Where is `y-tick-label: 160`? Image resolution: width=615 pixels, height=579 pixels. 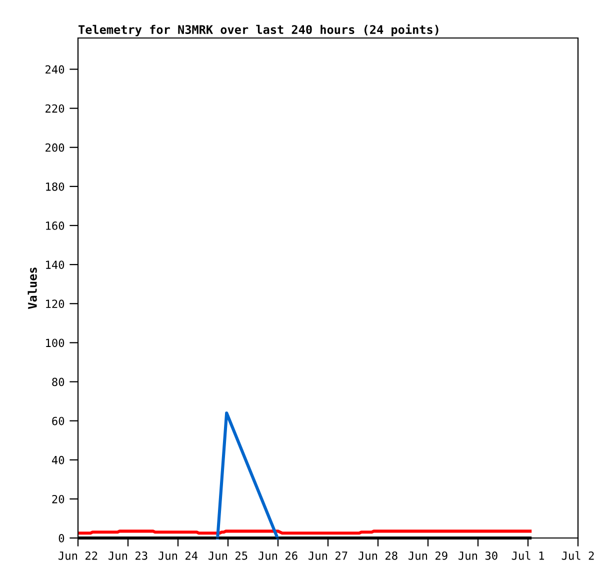
y-tick-label: 160 is located at coordinates (55, 226).